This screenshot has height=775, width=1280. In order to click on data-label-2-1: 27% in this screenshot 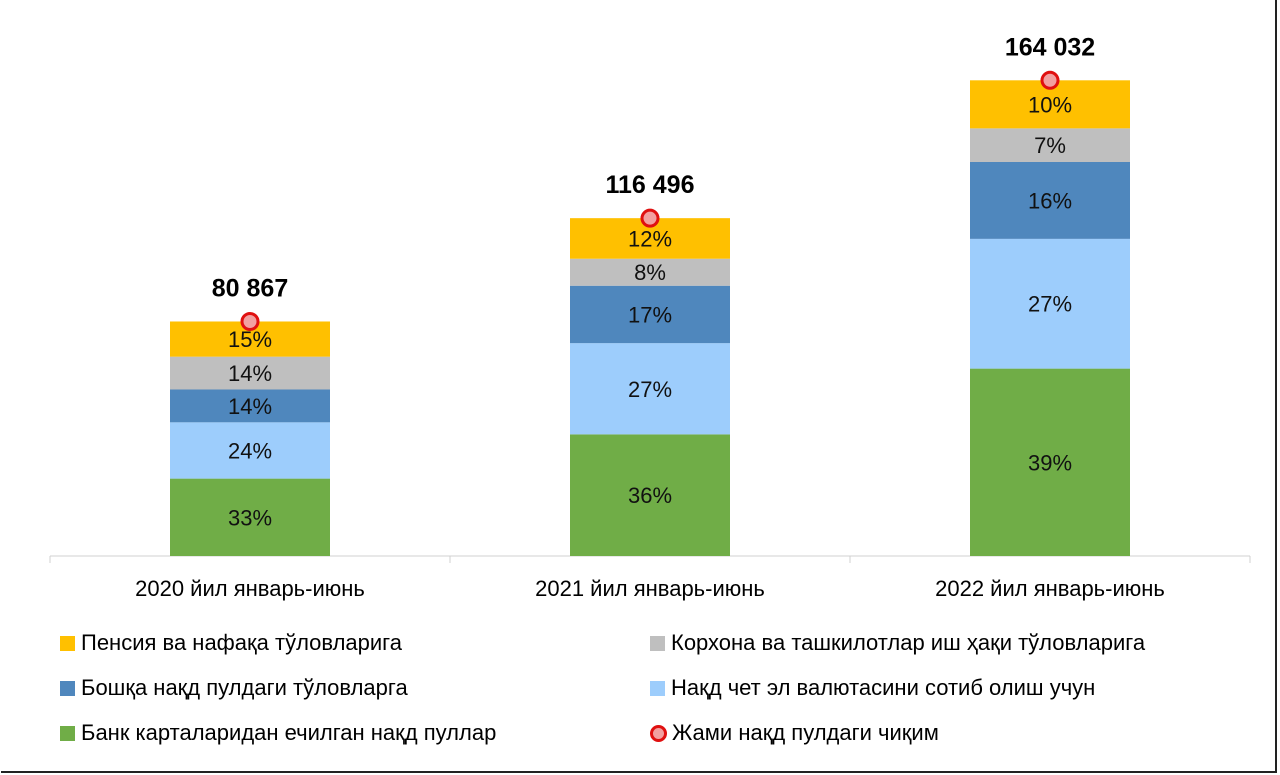, I will do `click(1050, 304)`.